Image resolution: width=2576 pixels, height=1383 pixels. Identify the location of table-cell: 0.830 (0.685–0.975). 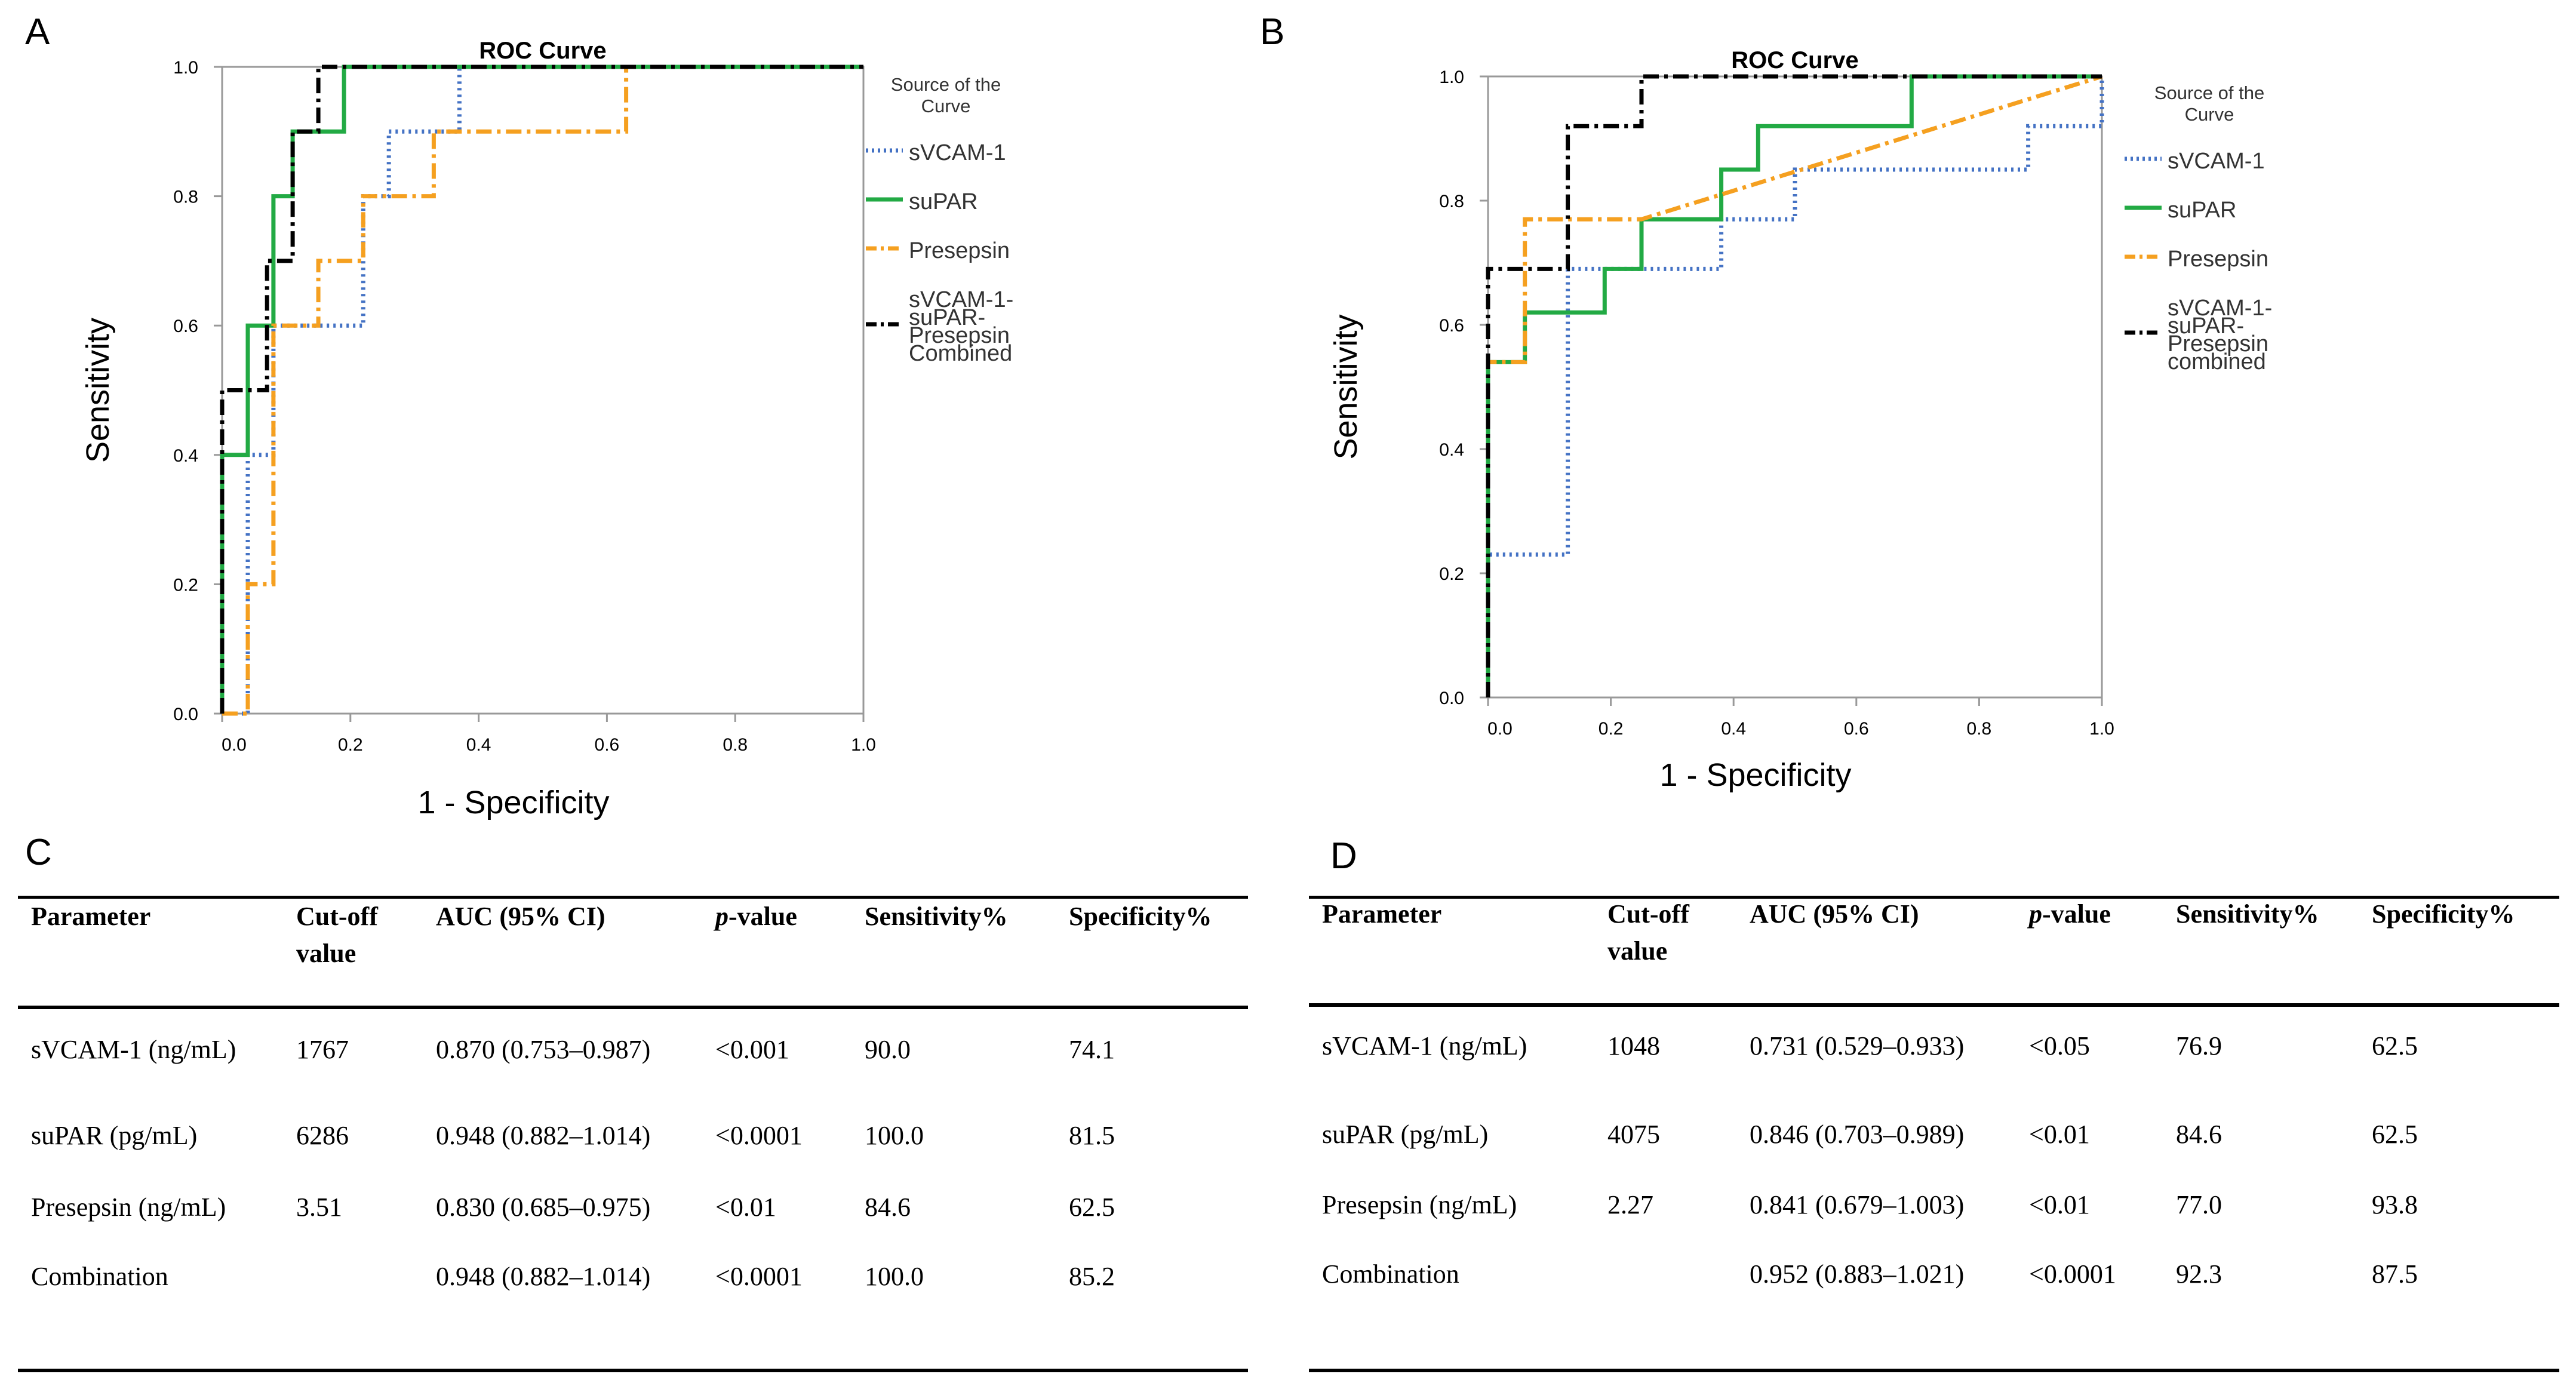
(543, 1207).